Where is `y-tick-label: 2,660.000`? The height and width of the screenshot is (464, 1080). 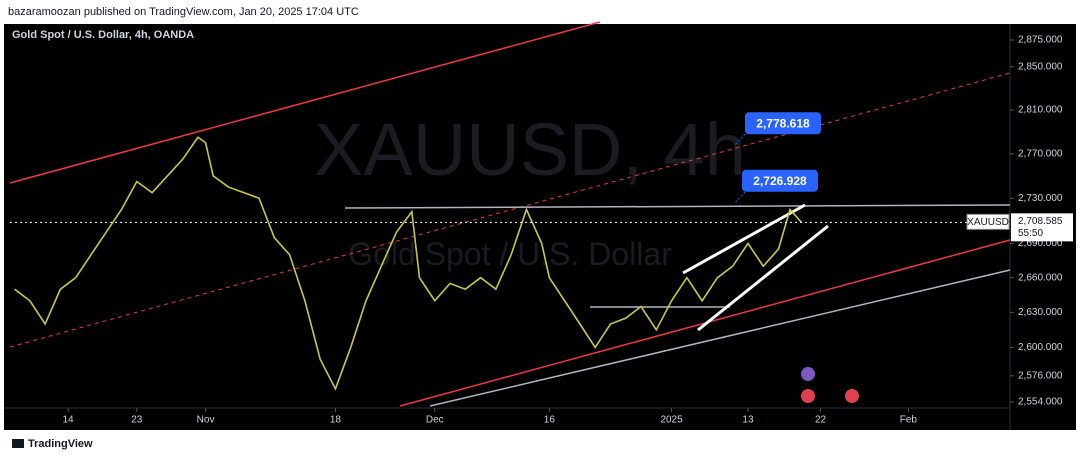 y-tick-label: 2,660.000 is located at coordinates (1040, 277).